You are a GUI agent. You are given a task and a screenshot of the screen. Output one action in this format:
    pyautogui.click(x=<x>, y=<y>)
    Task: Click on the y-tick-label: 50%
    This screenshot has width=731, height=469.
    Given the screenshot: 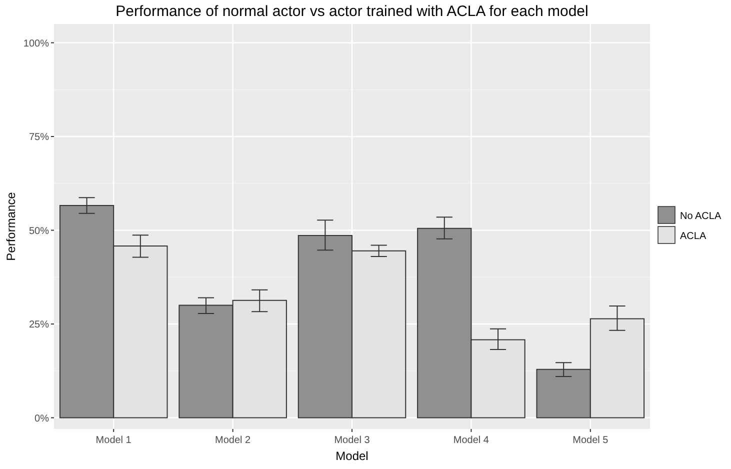 What is the action you would take?
    pyautogui.click(x=39, y=231)
    